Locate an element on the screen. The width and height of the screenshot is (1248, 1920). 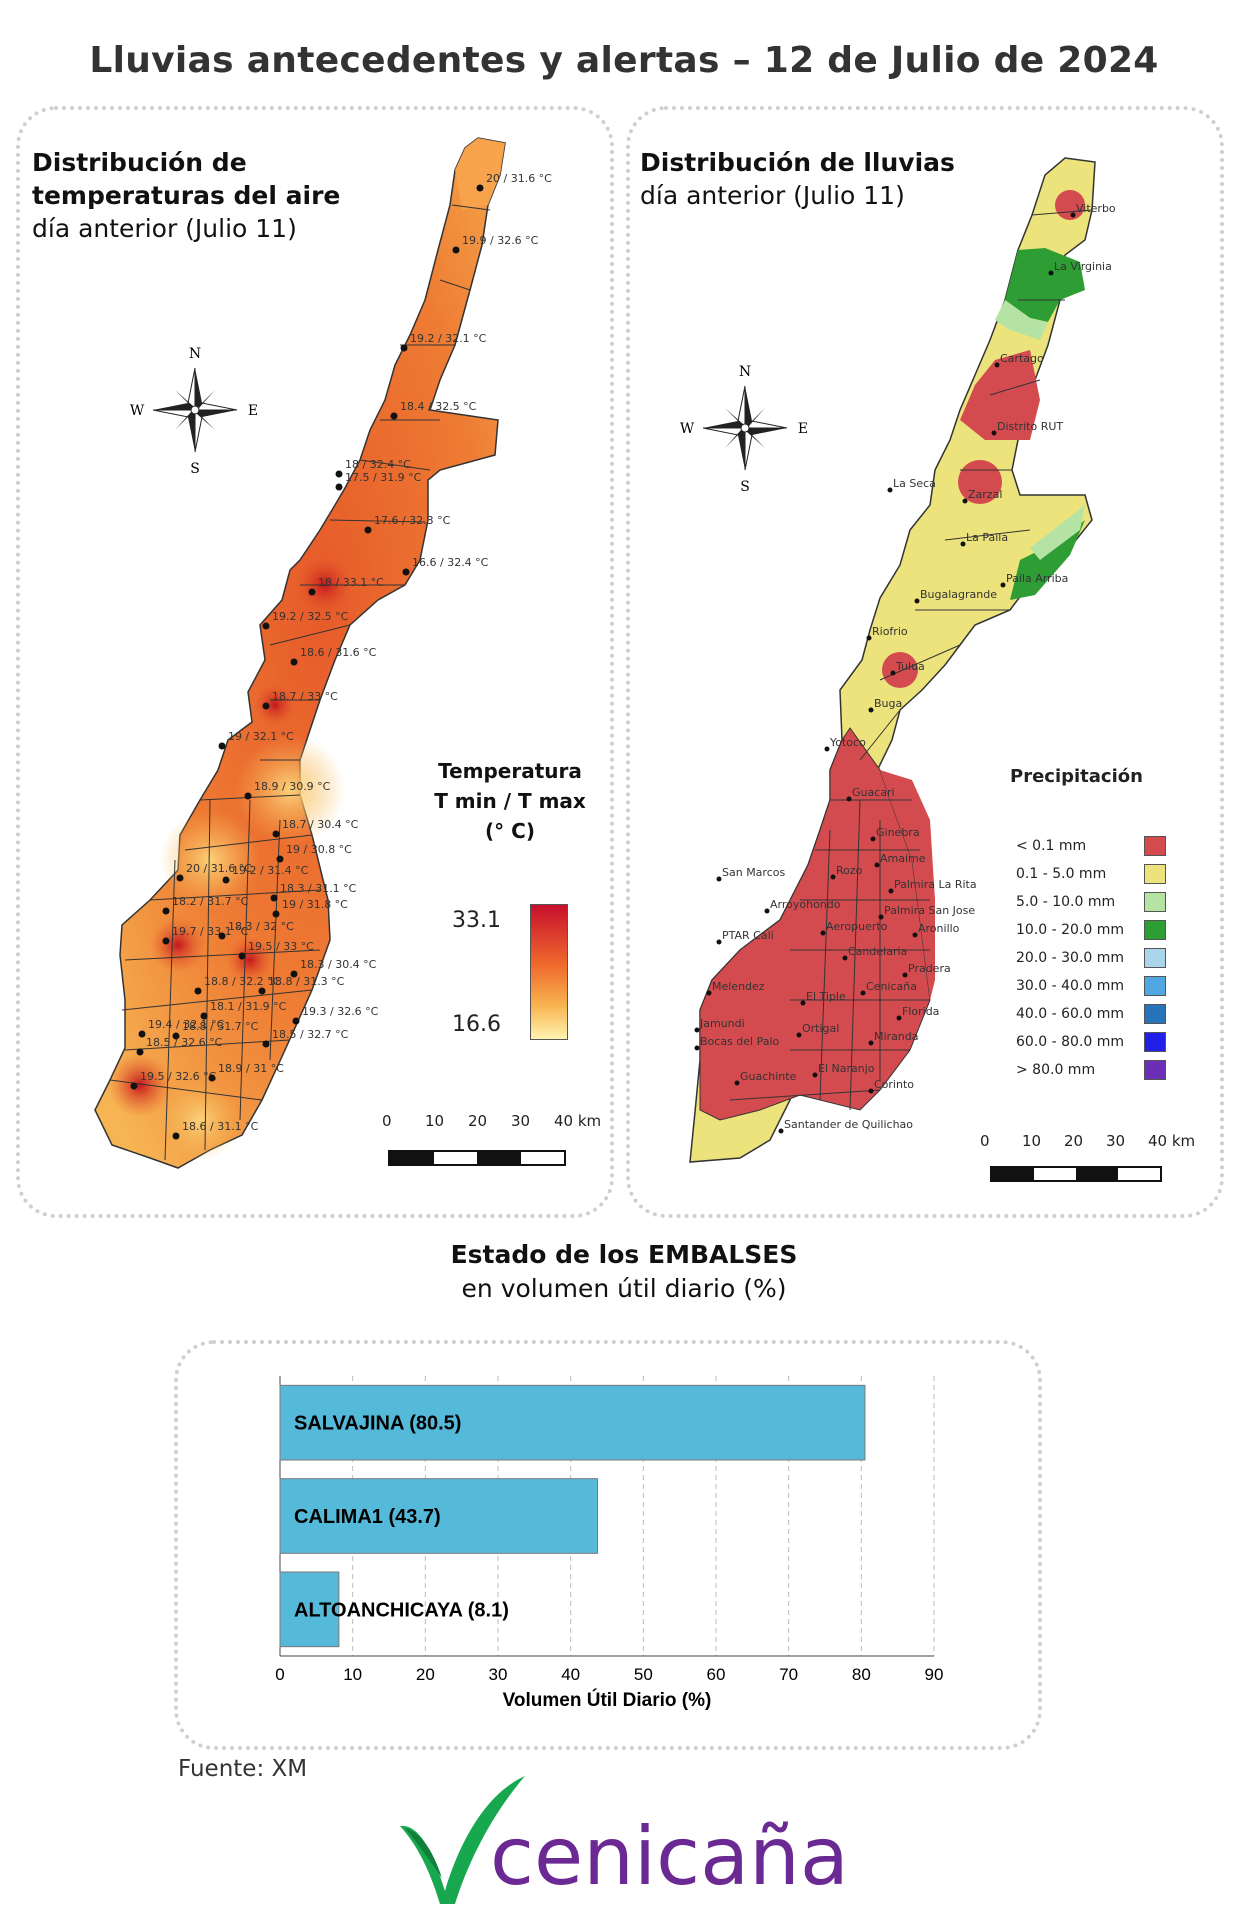
x-tick-label: 50 is located at coordinates (643, 1674).